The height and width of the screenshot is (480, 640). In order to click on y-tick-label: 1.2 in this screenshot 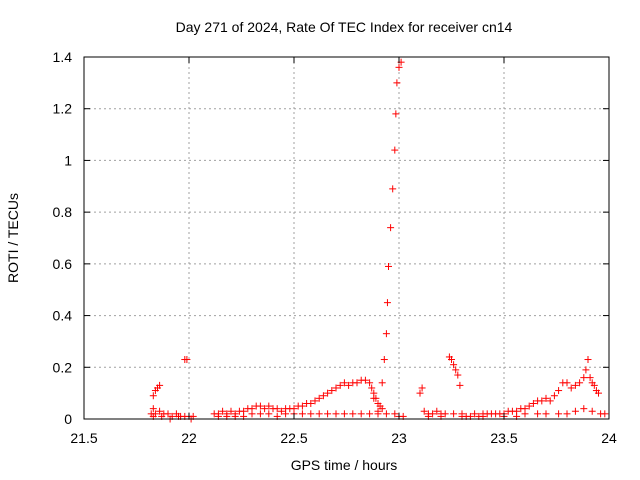, I will do `click(63, 109)`.